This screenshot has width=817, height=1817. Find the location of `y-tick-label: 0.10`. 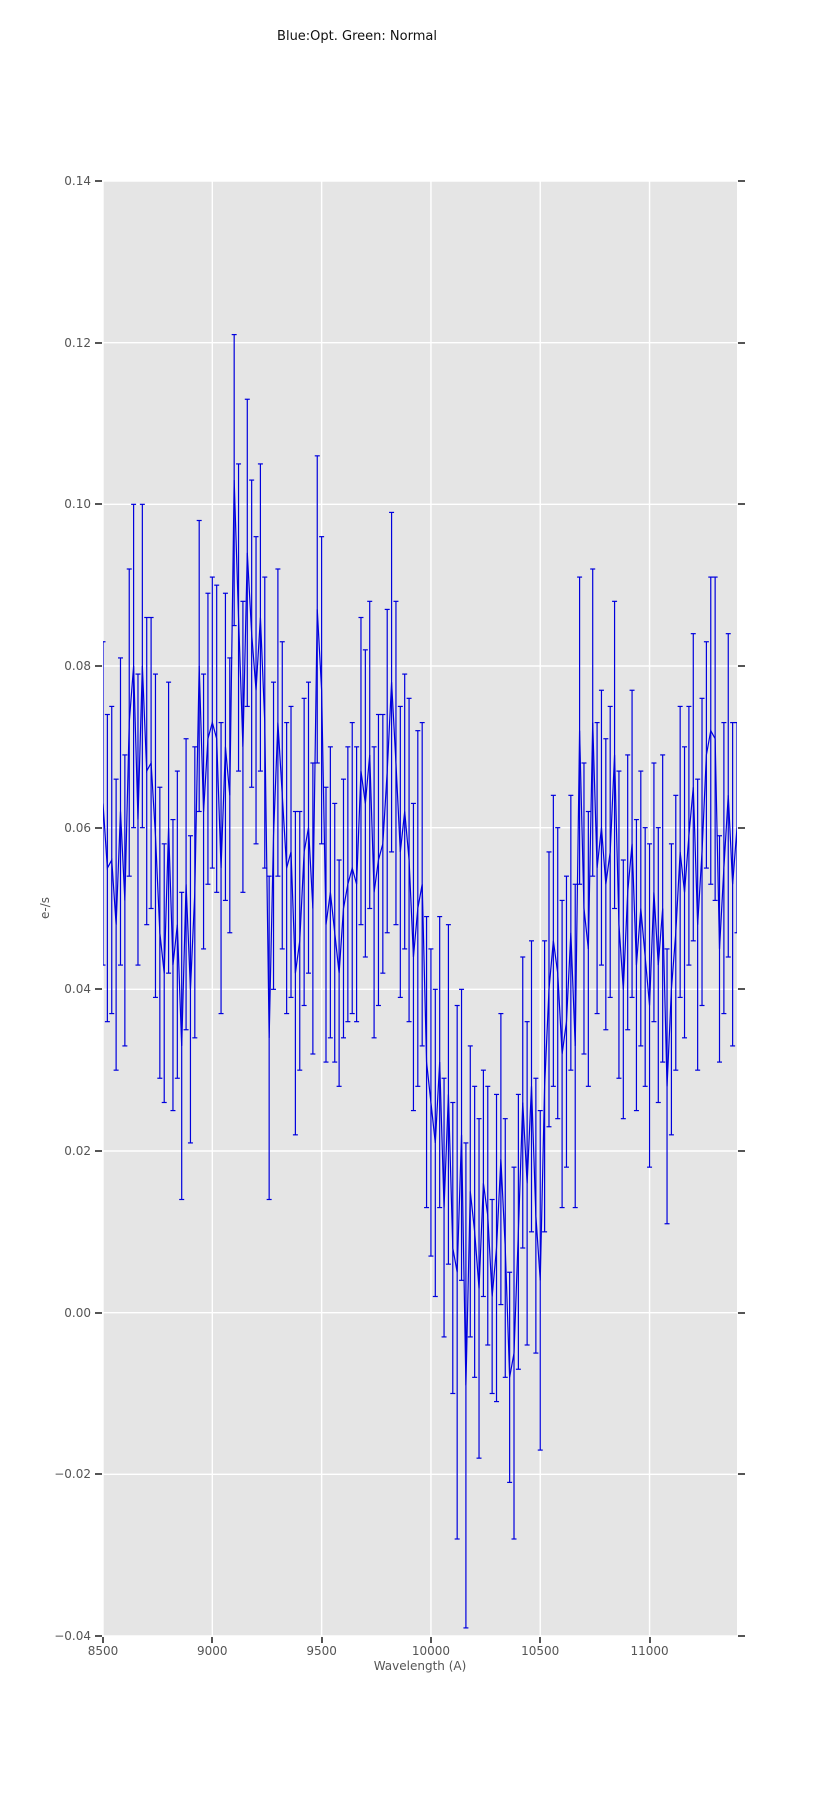

y-tick-label: 0.10 is located at coordinates (77, 504).